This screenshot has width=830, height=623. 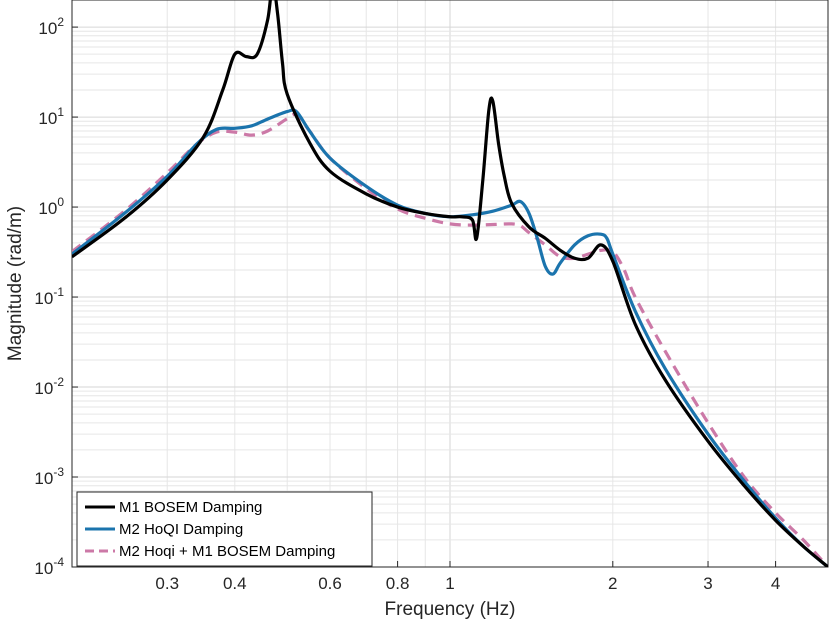 I want to click on y-tick-label: 10⁻², so click(x=49, y=386).